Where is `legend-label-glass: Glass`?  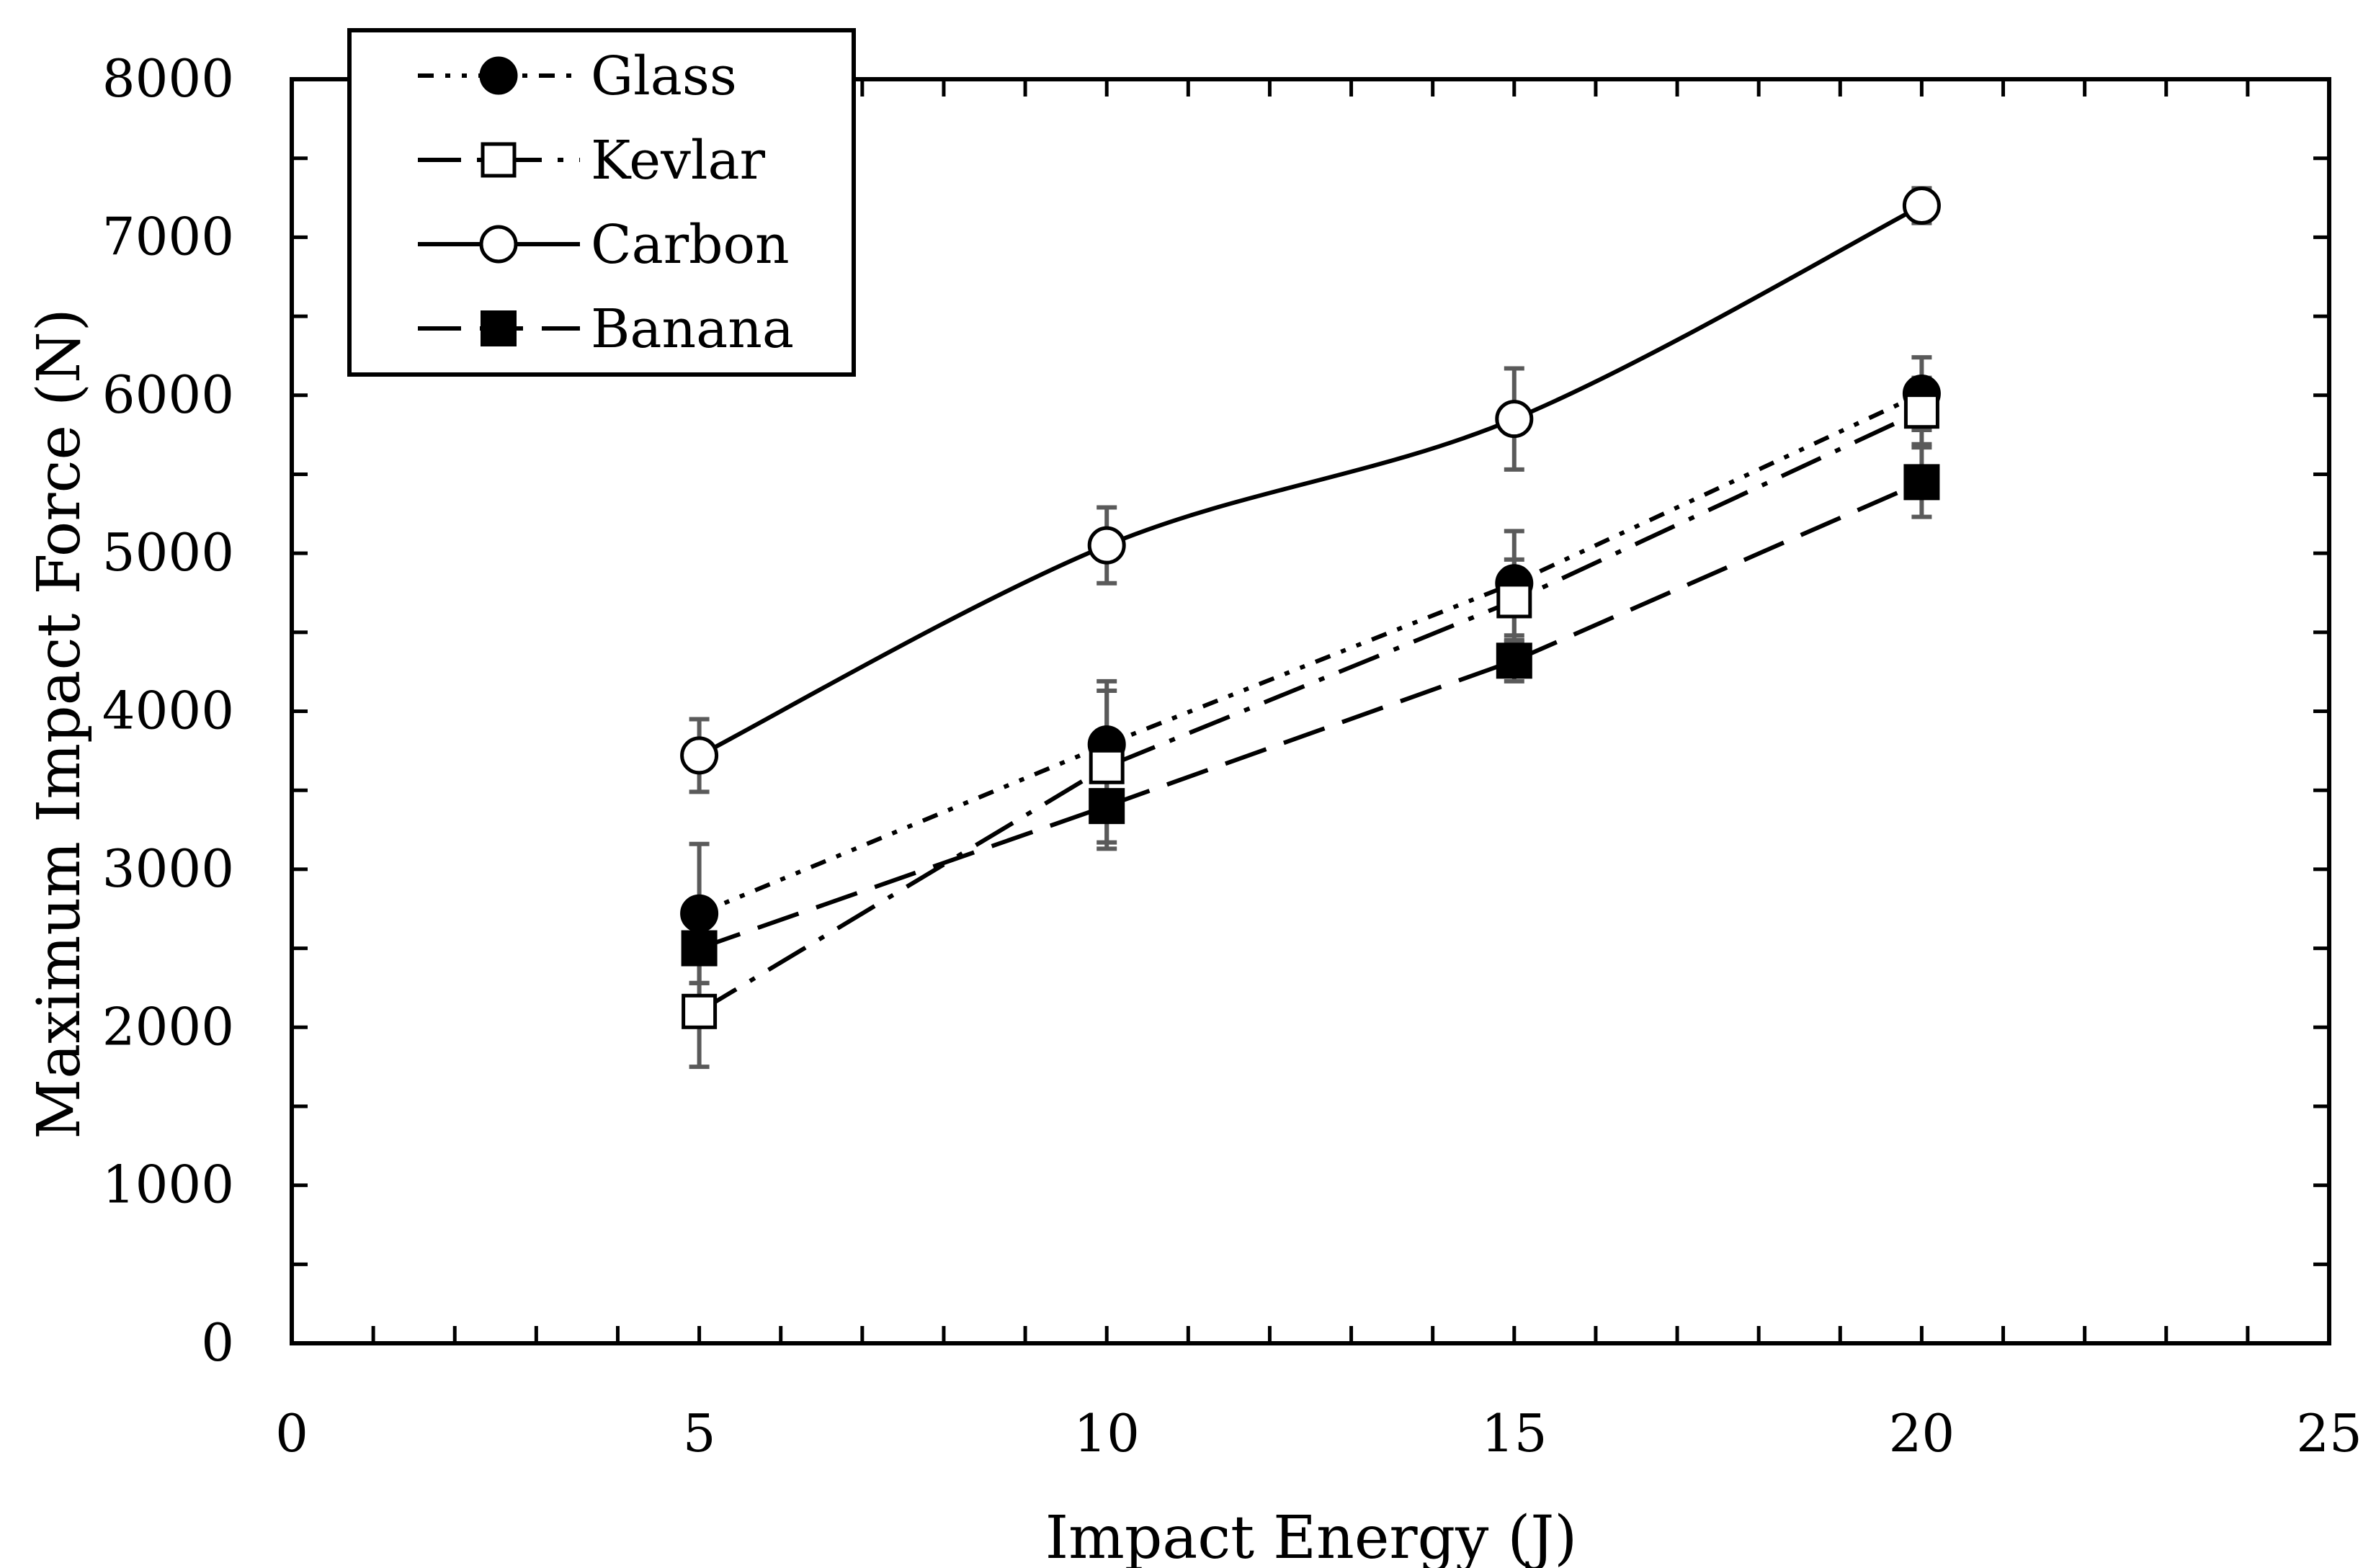
legend-label-glass: Glass is located at coordinates (664, 76).